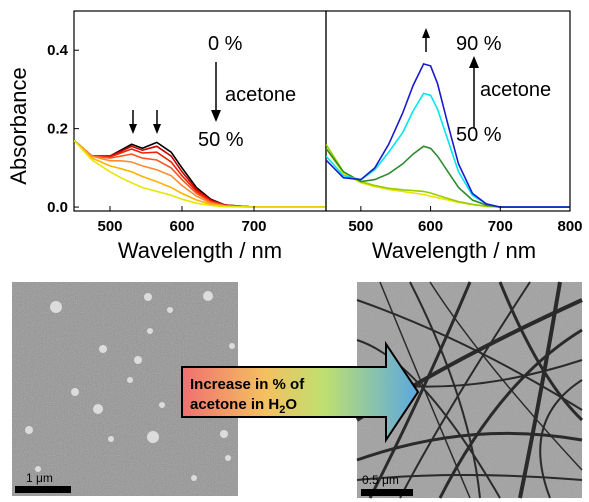  Describe the element at coordinates (260, 95) in the screenshot. I see `left-annotation-label: acetone` at that location.